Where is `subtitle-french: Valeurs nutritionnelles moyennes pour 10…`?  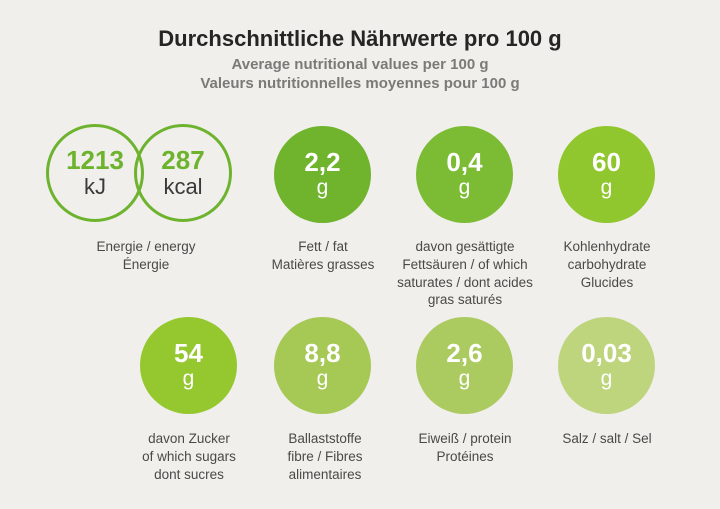
subtitle-french: Valeurs nutritionnelles moyennes pour 10… is located at coordinates (360, 83).